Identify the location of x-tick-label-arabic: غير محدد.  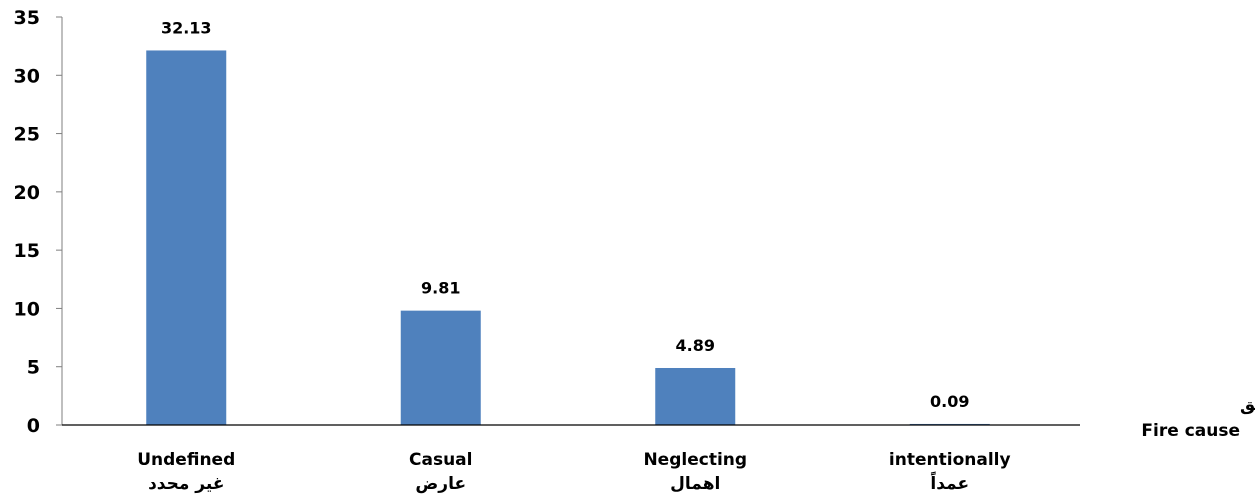
(186, 484).